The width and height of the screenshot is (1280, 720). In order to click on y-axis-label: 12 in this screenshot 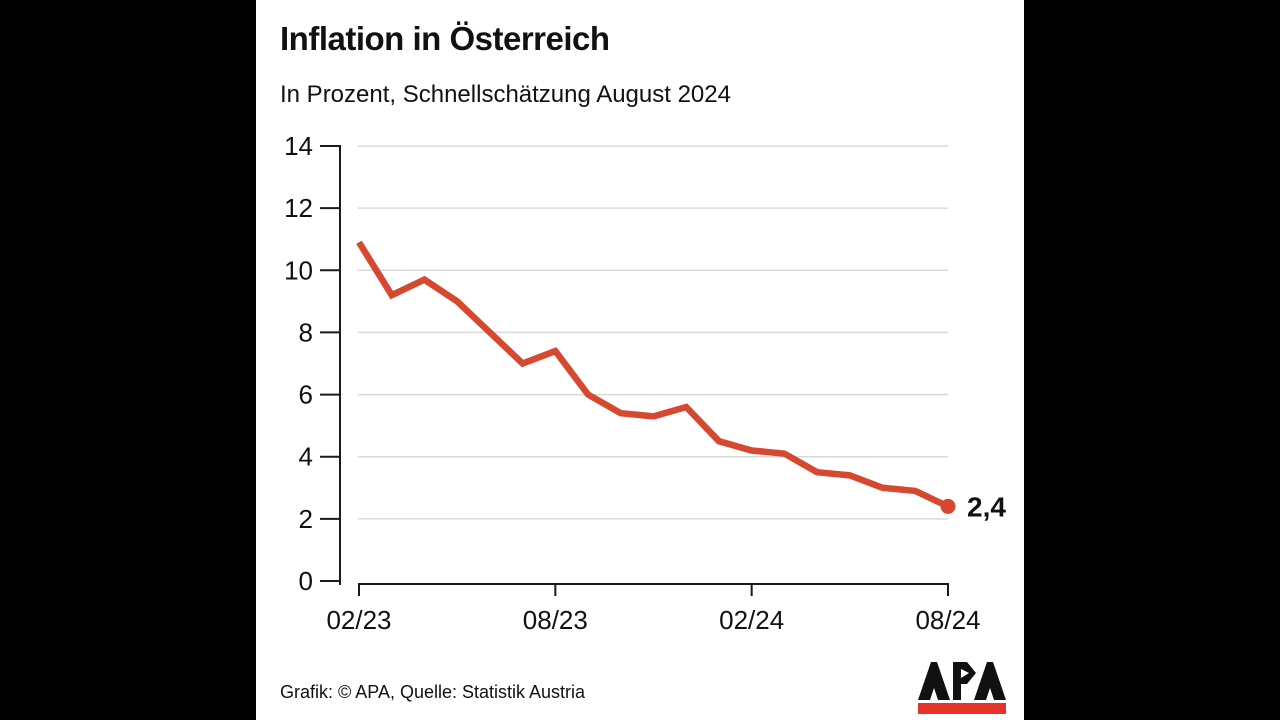, I will do `click(298, 208)`.